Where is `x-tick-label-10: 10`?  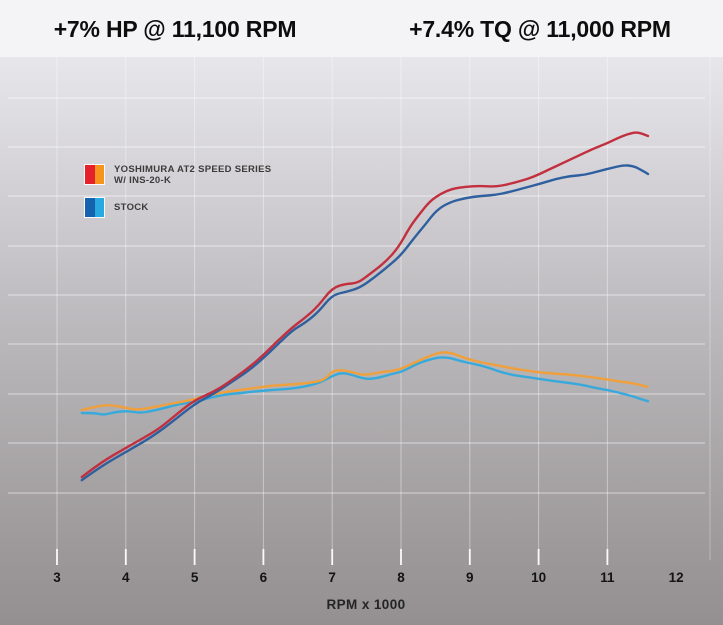
x-tick-label-10: 10 is located at coordinates (539, 577).